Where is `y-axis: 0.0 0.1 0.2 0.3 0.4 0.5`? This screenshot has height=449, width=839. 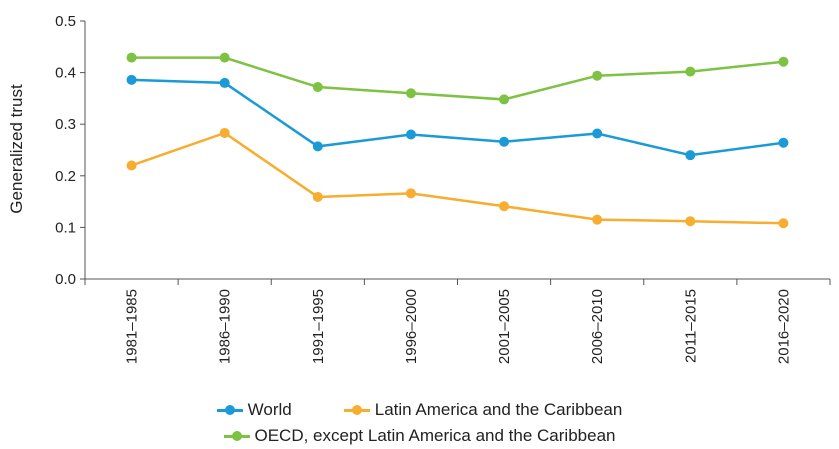 y-axis: 0.0 0.1 0.2 0.3 0.4 0.5 is located at coordinates (70, 150).